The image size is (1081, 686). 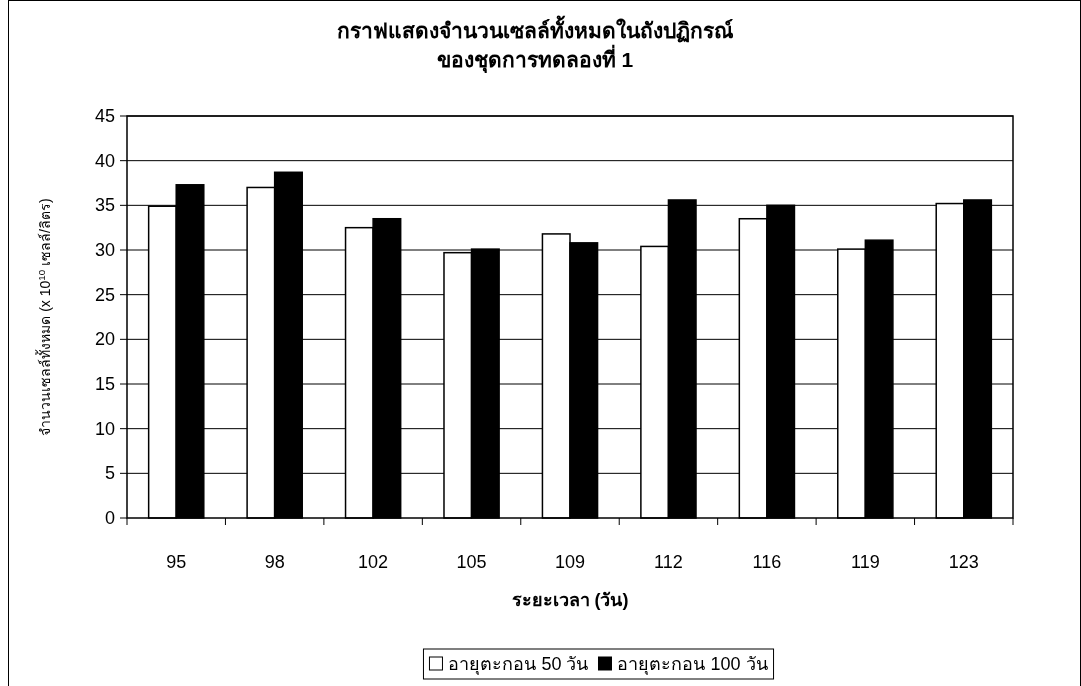 I want to click on y-tick-label: 45, so click(x=104, y=116).